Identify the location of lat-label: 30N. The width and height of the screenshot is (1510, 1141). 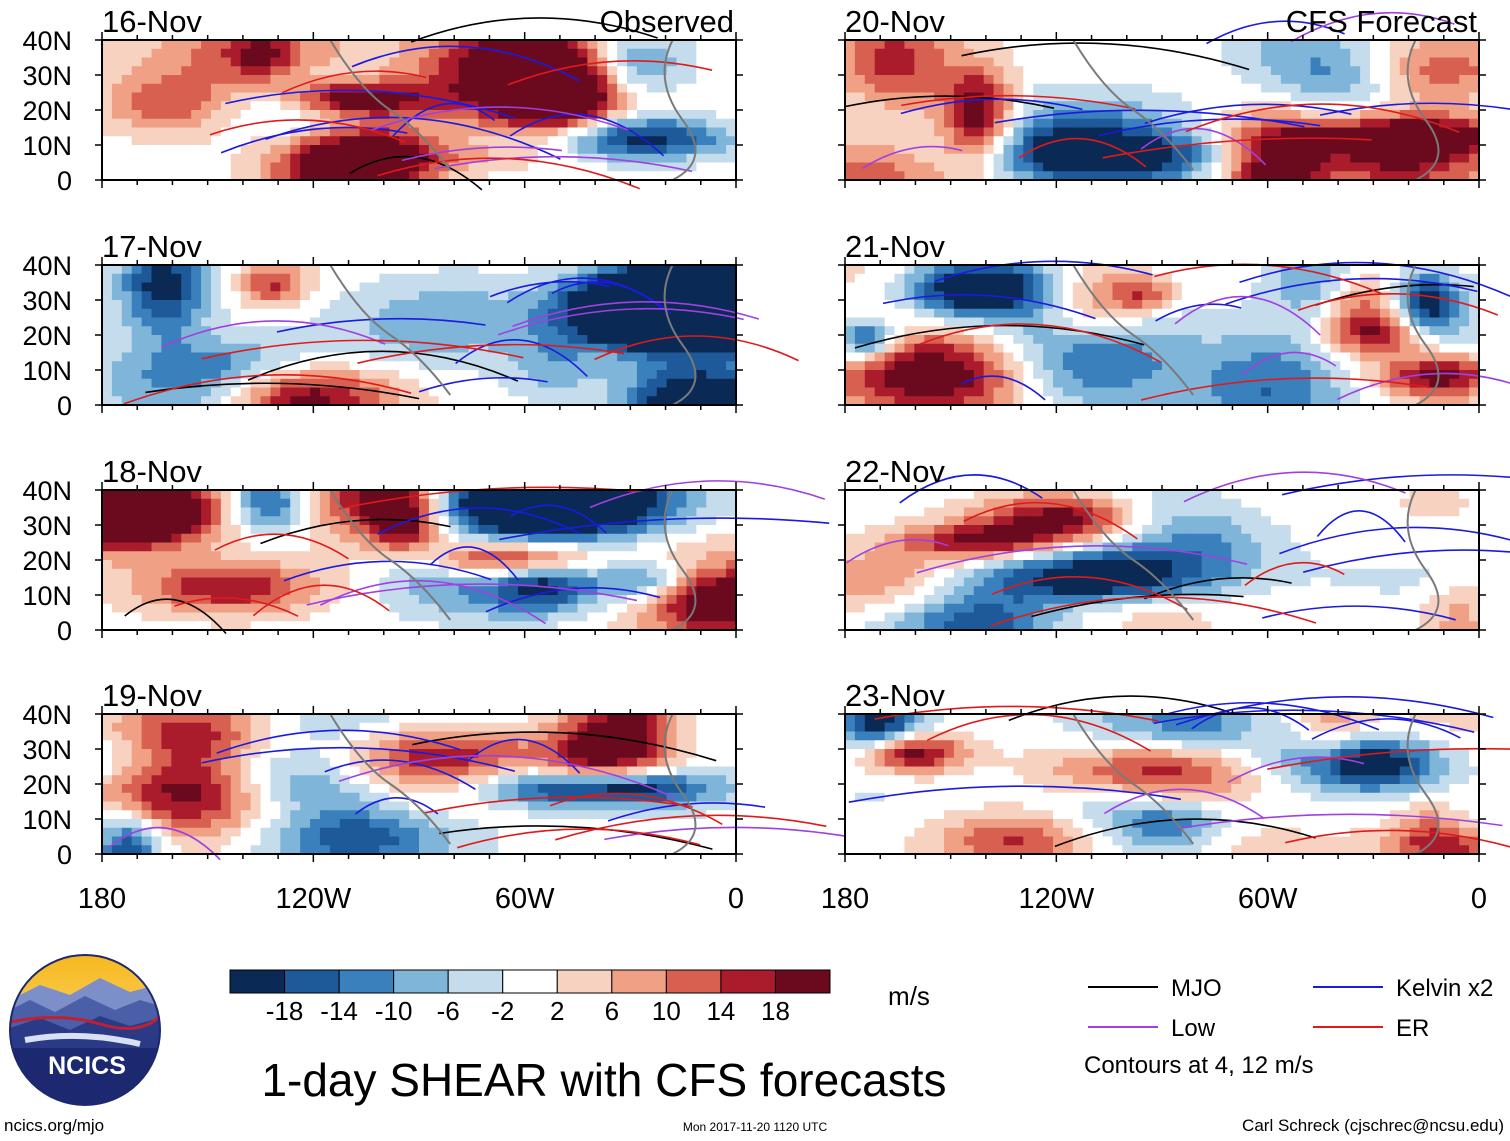
(47, 526).